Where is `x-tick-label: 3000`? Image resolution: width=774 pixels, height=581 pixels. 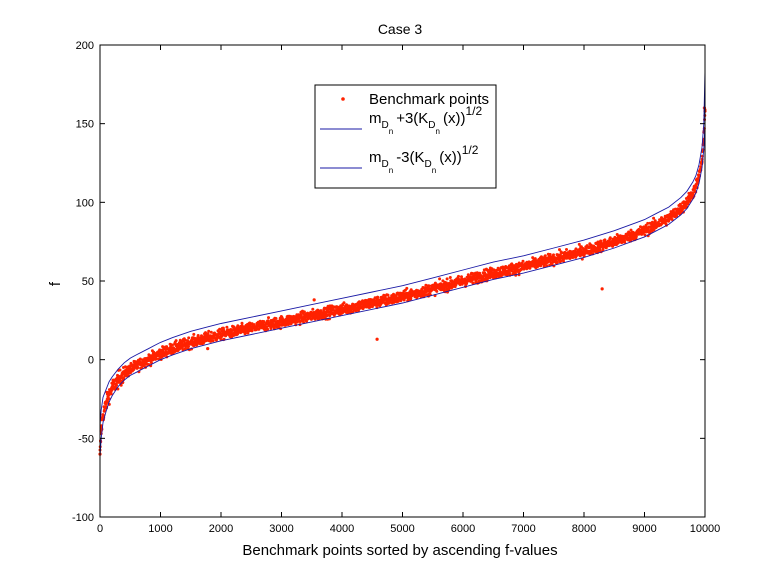
x-tick-label: 3000 is located at coordinates (281, 529).